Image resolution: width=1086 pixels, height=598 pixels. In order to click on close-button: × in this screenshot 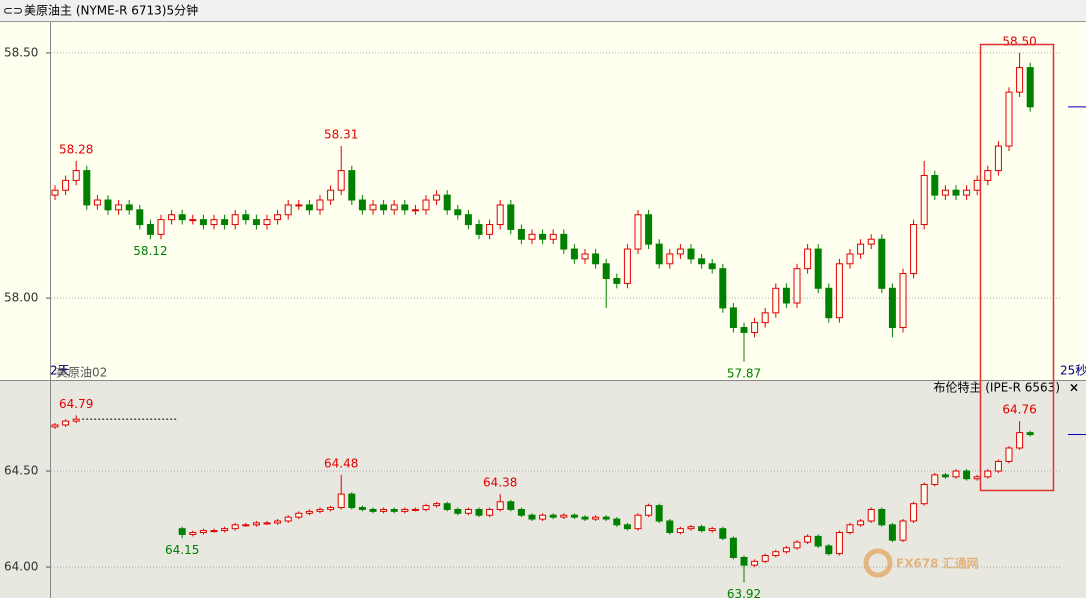, I will do `click(1074, 388)`.